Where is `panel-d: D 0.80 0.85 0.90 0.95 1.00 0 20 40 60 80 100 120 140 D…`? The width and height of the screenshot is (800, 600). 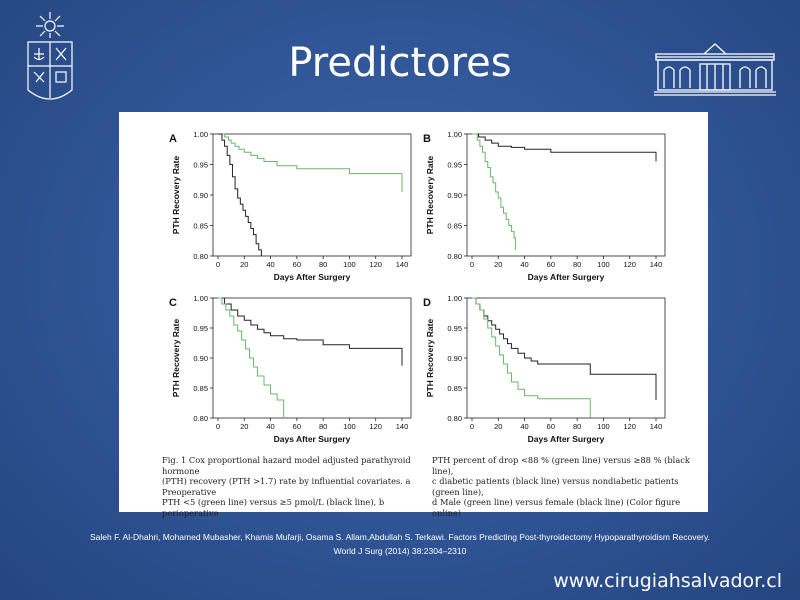 panel-d: D 0.80 0.85 0.90 0.95 1.00 0 20 40 60 80 100 120 140 D… is located at coordinates (544, 369).